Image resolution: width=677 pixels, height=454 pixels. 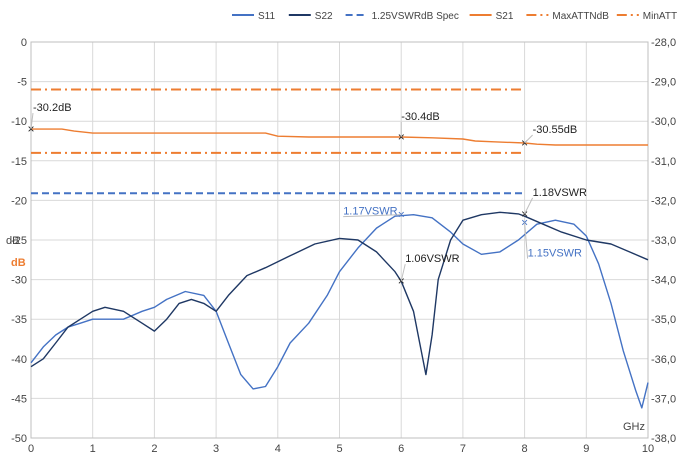 I want to click on series-s21, so click(x=339, y=137).